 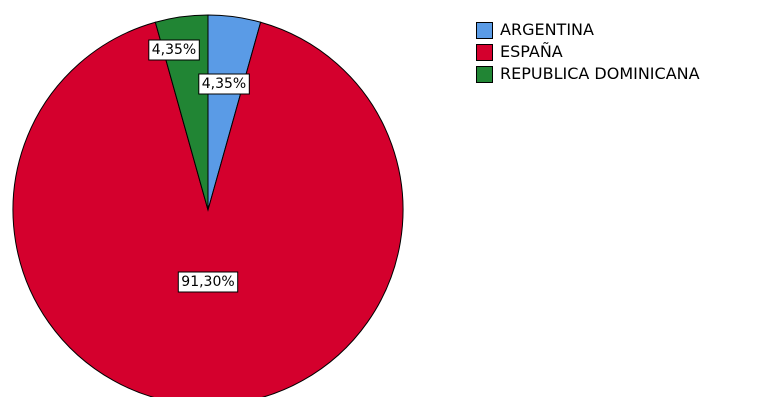 I want to click on legend-swatch-republica-dominicana, so click(x=484, y=74).